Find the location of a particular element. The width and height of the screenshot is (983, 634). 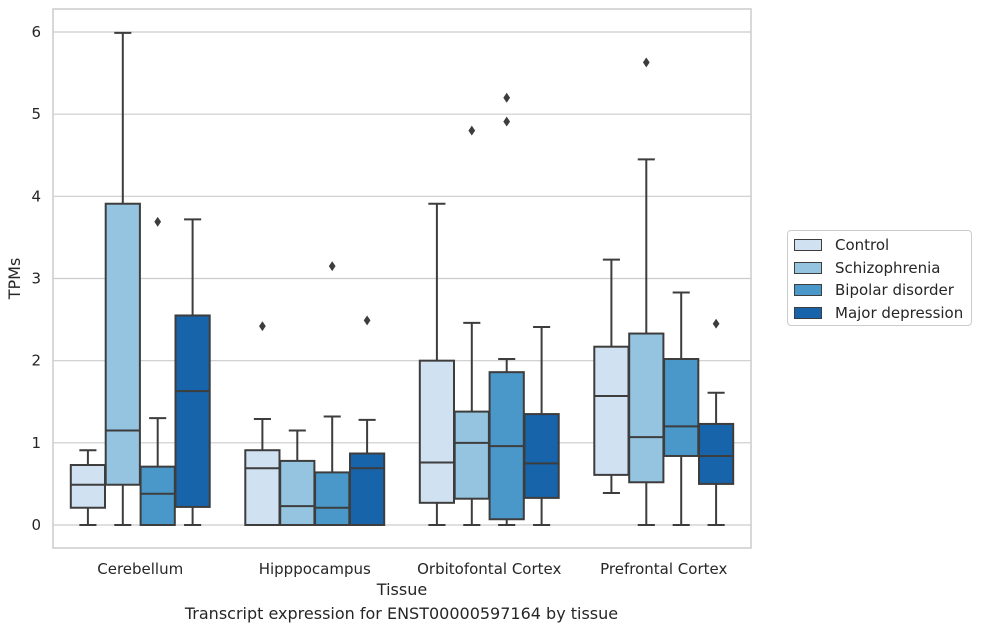

y-tick-label: 1 is located at coordinates (36, 443).